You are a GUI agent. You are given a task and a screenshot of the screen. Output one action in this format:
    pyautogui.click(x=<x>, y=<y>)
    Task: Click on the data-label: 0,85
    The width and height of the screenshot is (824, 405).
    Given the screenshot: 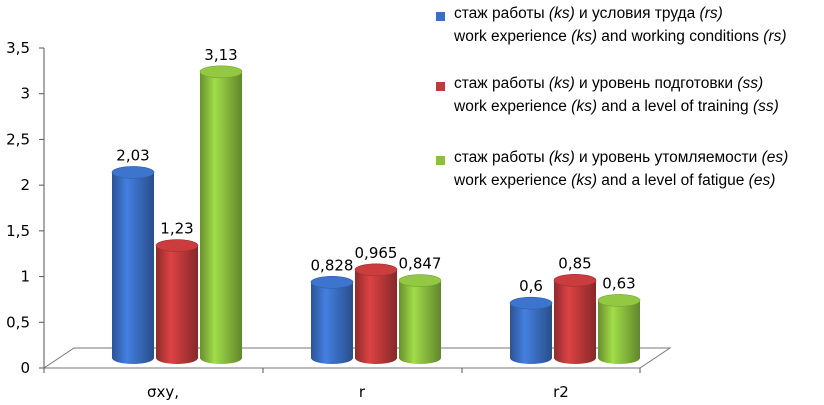 What is the action you would take?
    pyautogui.click(x=574, y=263)
    